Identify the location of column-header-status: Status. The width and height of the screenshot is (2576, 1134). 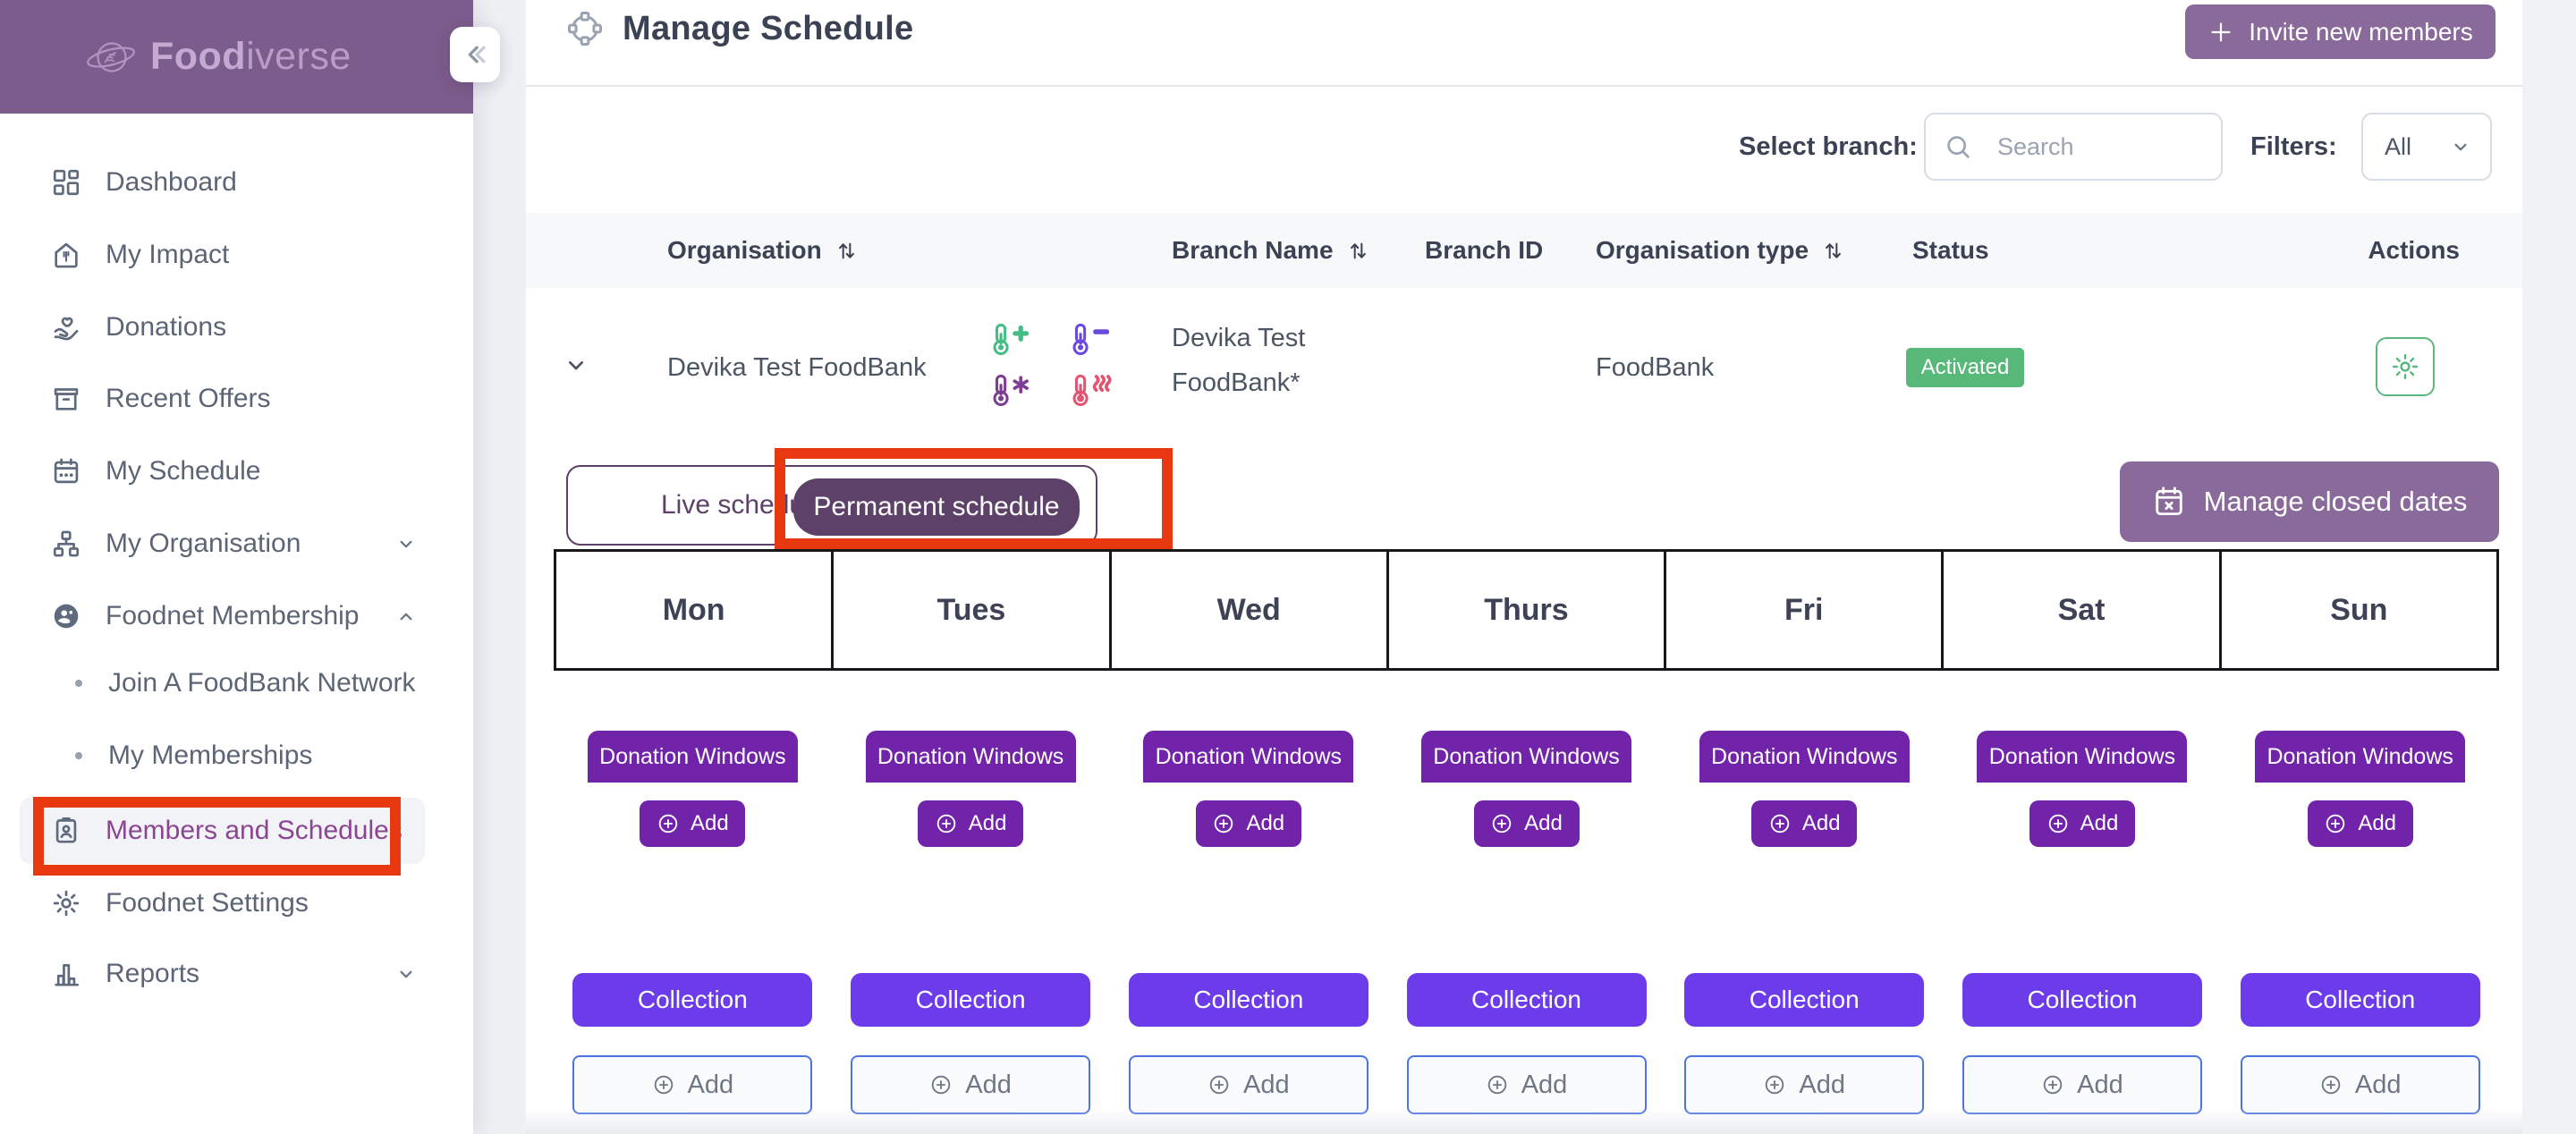
(1950, 250).